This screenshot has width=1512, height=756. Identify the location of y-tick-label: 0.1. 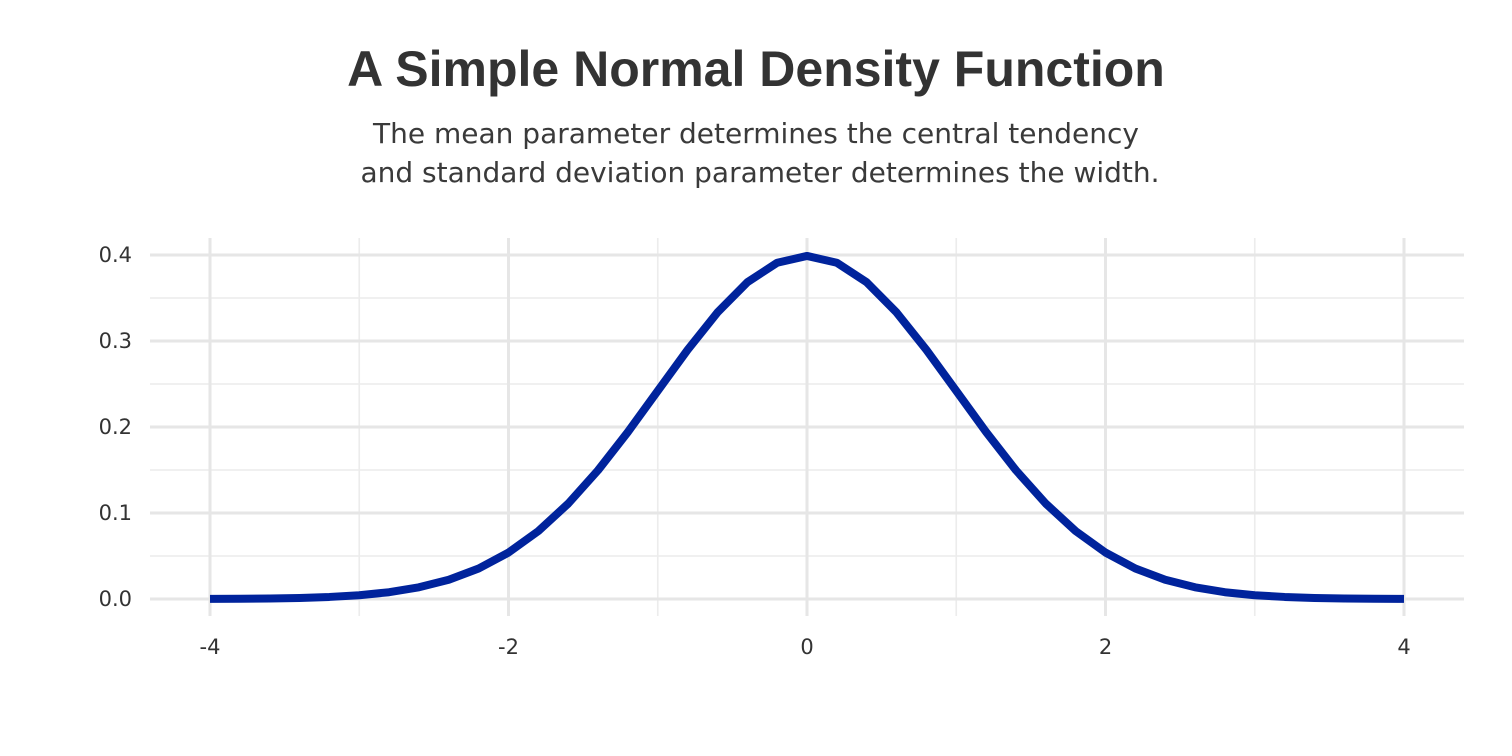
(115, 513).